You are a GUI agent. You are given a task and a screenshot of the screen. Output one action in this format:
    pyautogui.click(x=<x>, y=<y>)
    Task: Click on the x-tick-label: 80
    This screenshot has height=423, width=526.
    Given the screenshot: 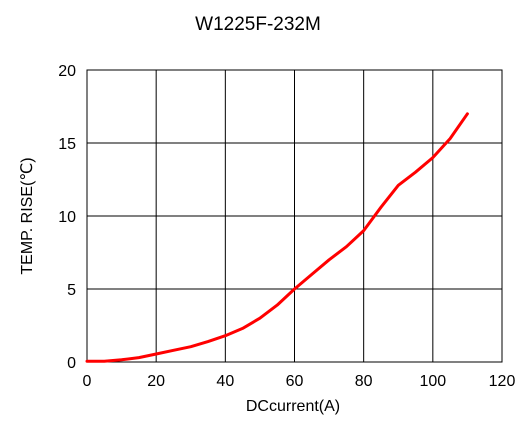 What is the action you would take?
    pyautogui.click(x=364, y=381)
    